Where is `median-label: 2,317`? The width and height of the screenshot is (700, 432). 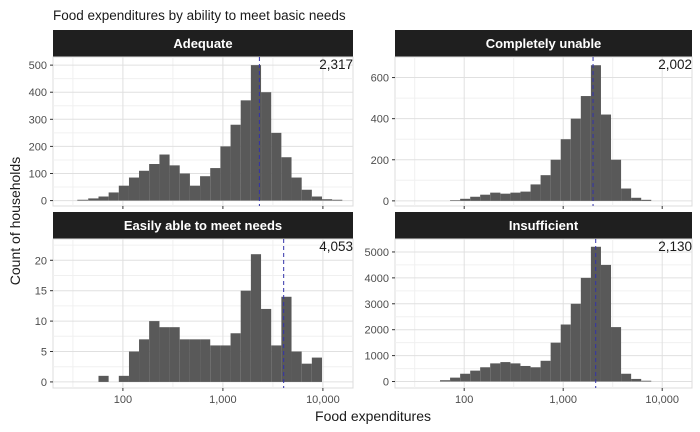
median-label: 2,317 is located at coordinates (336, 64).